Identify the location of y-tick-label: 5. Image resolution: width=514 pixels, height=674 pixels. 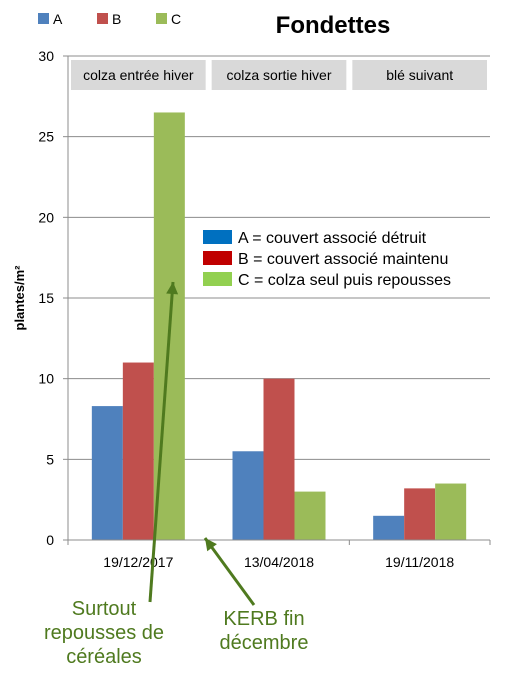
(50, 459).